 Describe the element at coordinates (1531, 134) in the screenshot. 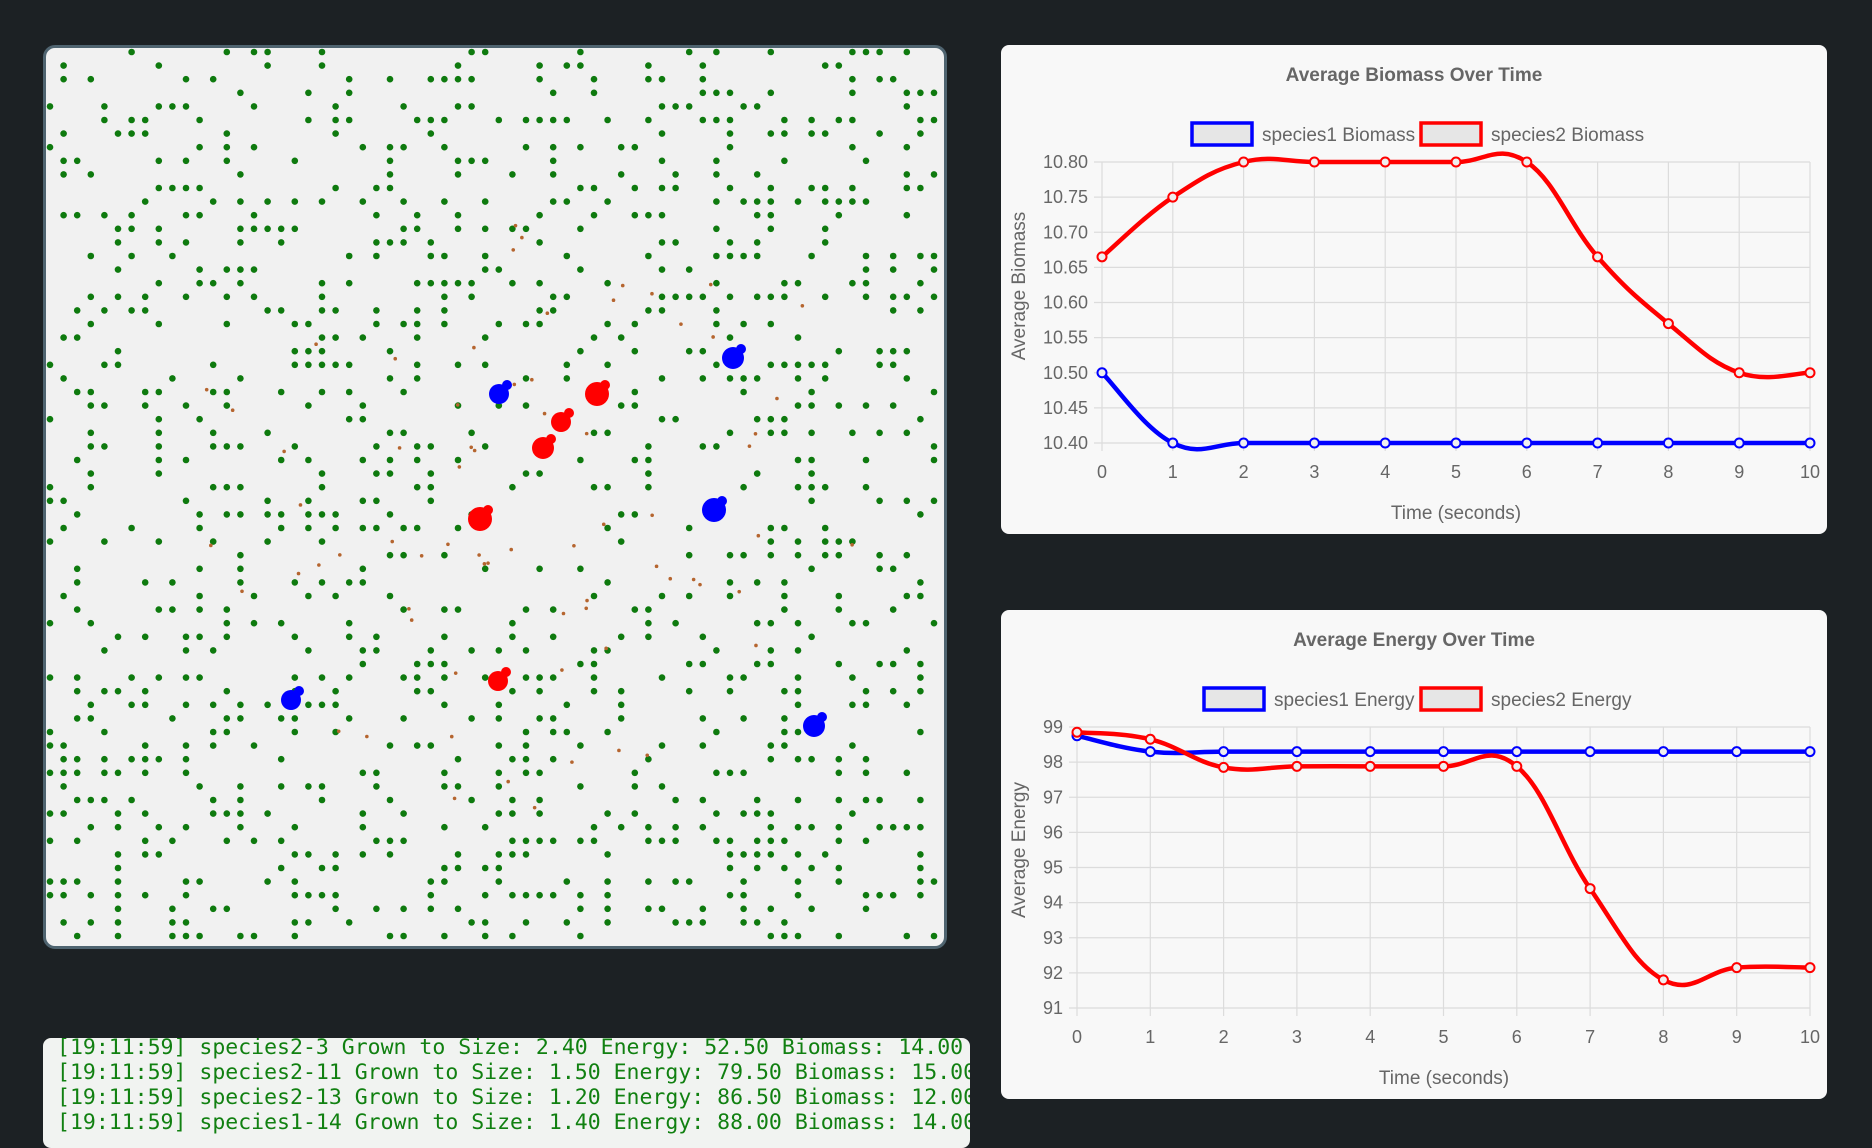

I see `legend-item-species2-biomass: species2 Biomass` at that location.